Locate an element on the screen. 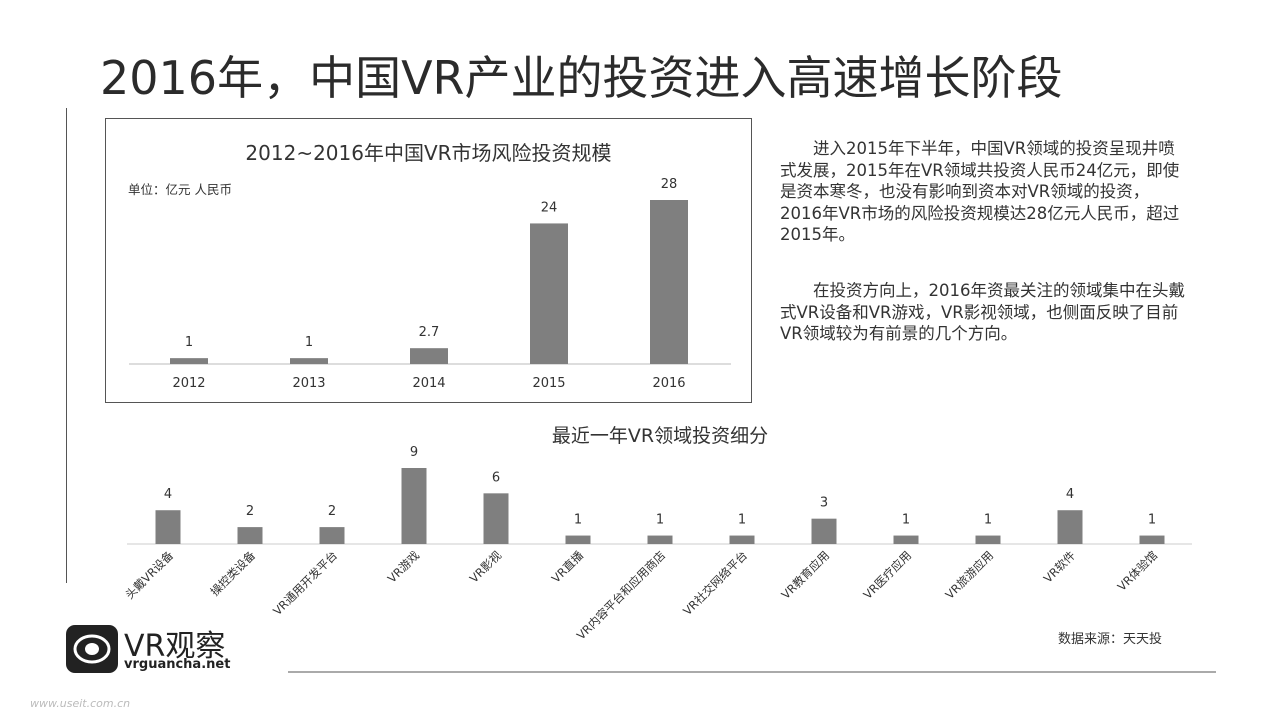 The height and width of the screenshot is (720, 1280). page-title: 2016年，中国VR产业的投资进入高速增长阶段 is located at coordinates (581, 78).